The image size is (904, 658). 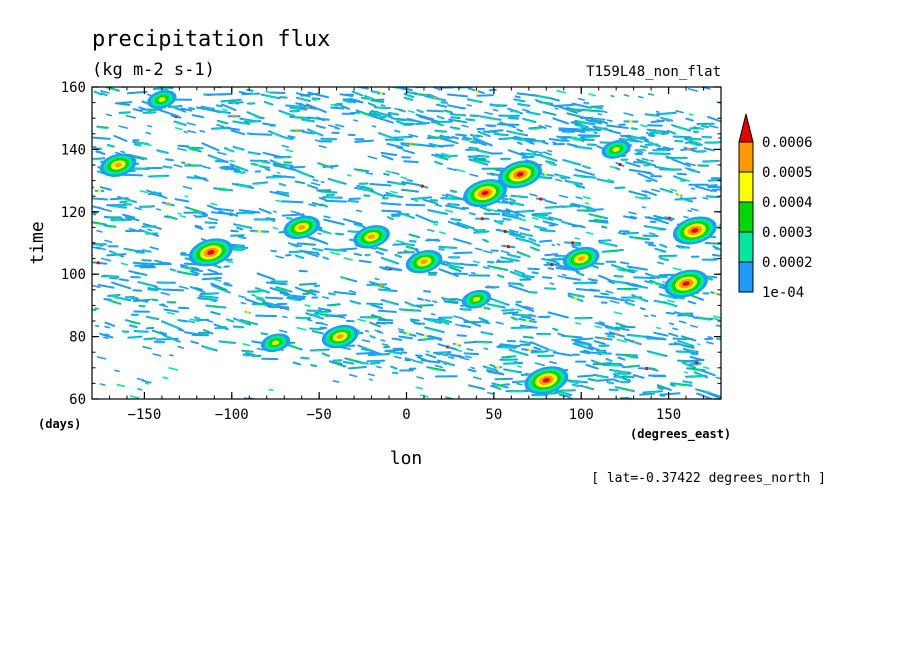 I want to click on y-tick-label: 80, so click(x=77, y=338).